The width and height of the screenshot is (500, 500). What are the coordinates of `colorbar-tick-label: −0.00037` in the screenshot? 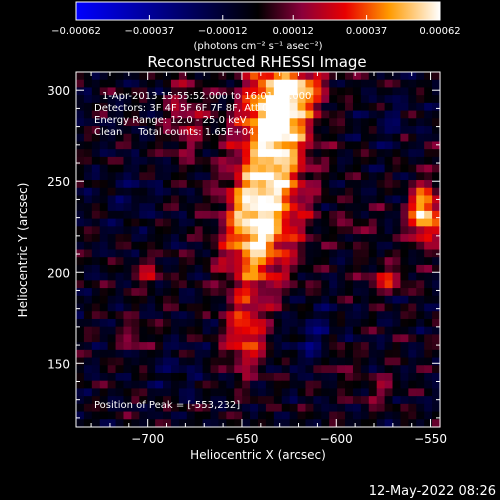 It's located at (150, 31).